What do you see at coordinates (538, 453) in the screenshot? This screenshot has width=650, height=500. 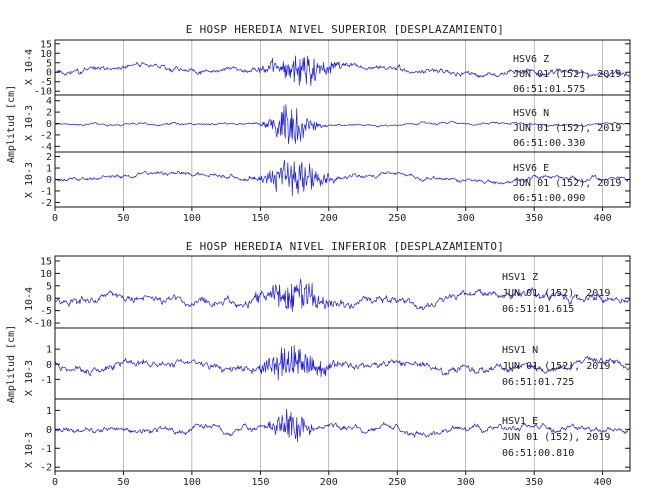 I see `panel-lower-track-e-time: 06:51:00.810` at bounding box center [538, 453].